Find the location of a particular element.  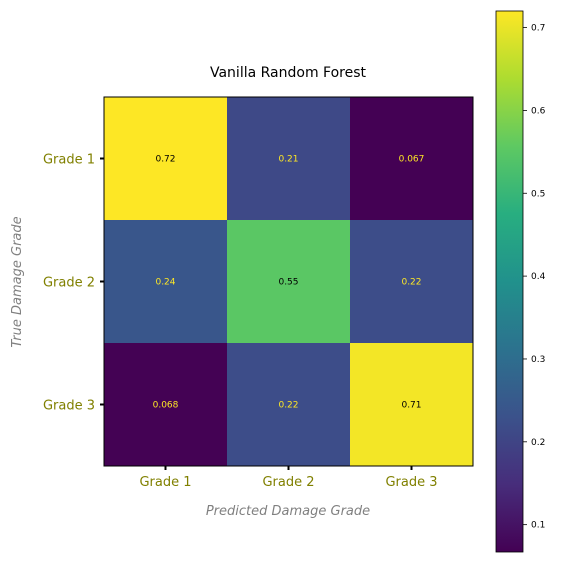

cell-value-label: 0.55 is located at coordinates (288, 283).